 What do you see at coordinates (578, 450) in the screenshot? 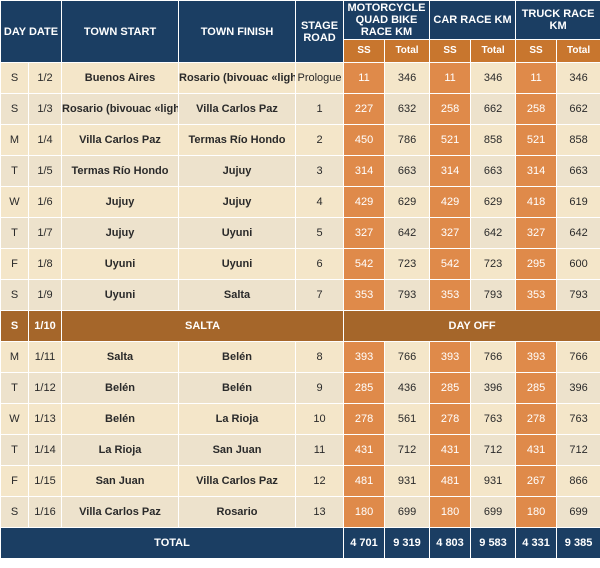
I see `truck-total-cell: 712` at bounding box center [578, 450].